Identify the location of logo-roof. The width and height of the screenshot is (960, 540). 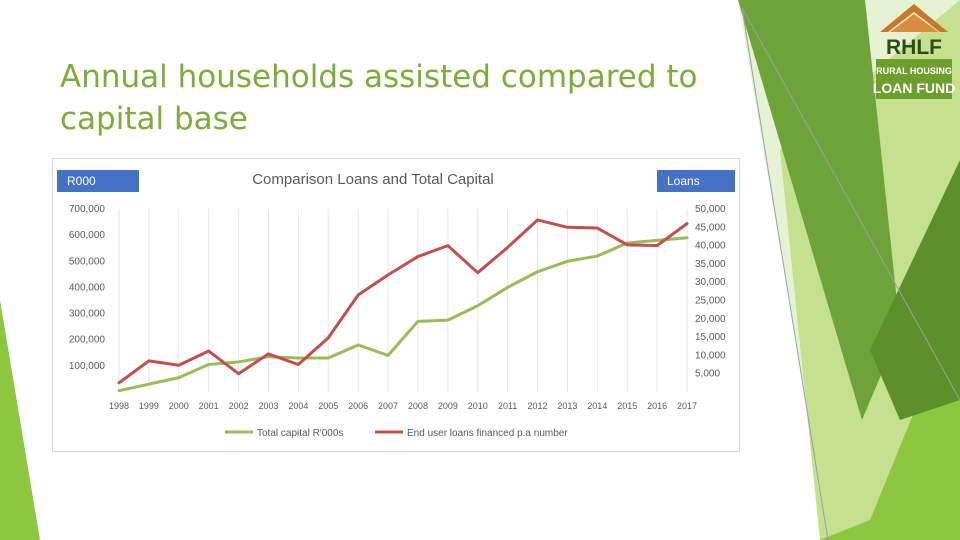
(914, 18).